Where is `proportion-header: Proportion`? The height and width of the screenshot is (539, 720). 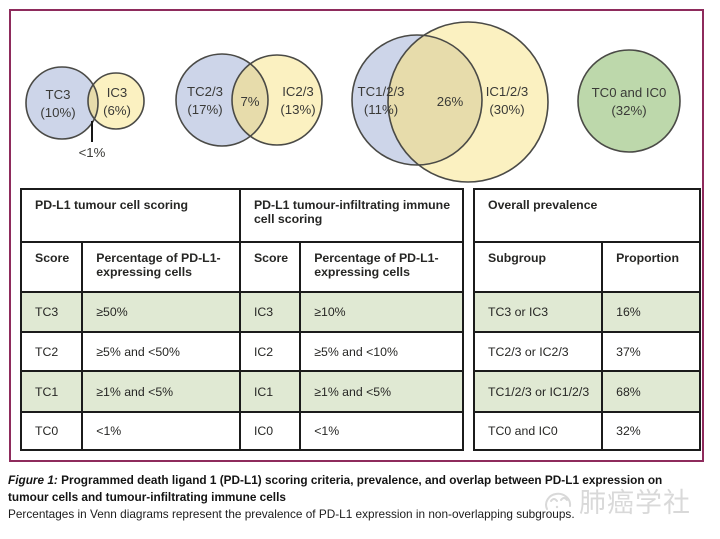
proportion-header: Proportion is located at coordinates (651, 267).